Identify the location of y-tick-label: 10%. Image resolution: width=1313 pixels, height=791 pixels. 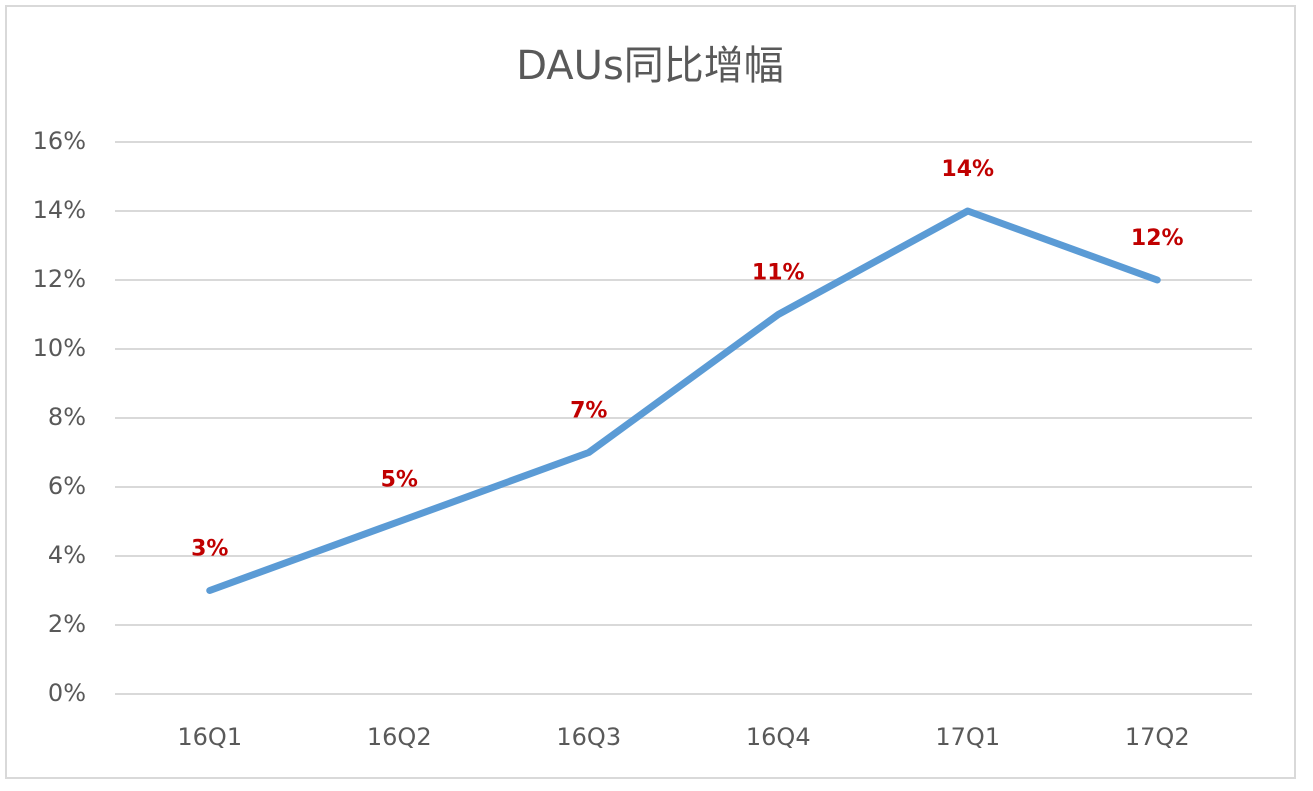
(59, 348).